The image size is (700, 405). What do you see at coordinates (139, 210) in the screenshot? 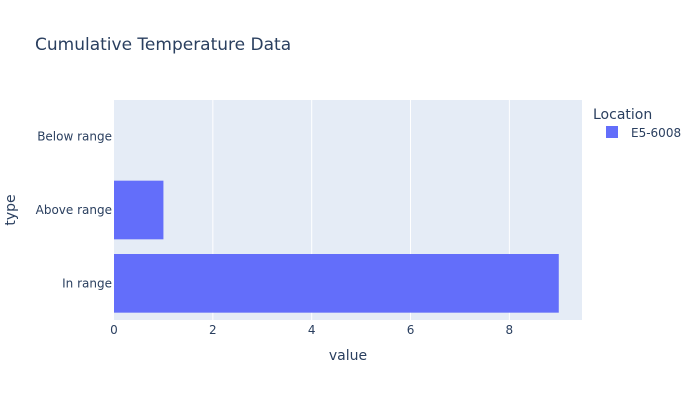
I see `bar-above-range` at bounding box center [139, 210].